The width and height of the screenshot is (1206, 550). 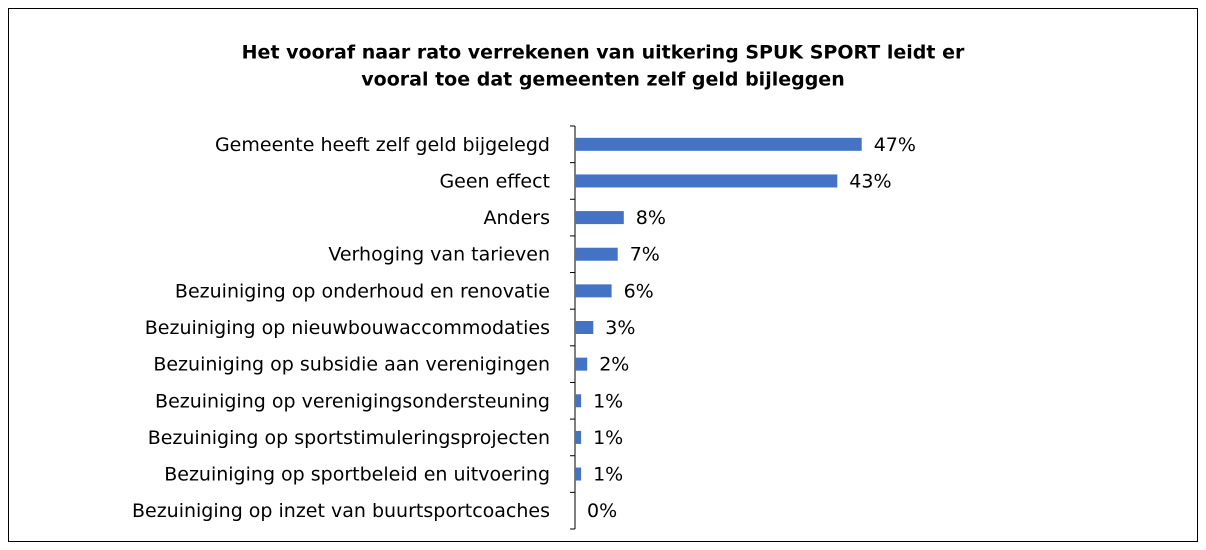 What do you see at coordinates (439, 255) in the screenshot?
I see `y-tick-label: Verhoging van tarieven` at bounding box center [439, 255].